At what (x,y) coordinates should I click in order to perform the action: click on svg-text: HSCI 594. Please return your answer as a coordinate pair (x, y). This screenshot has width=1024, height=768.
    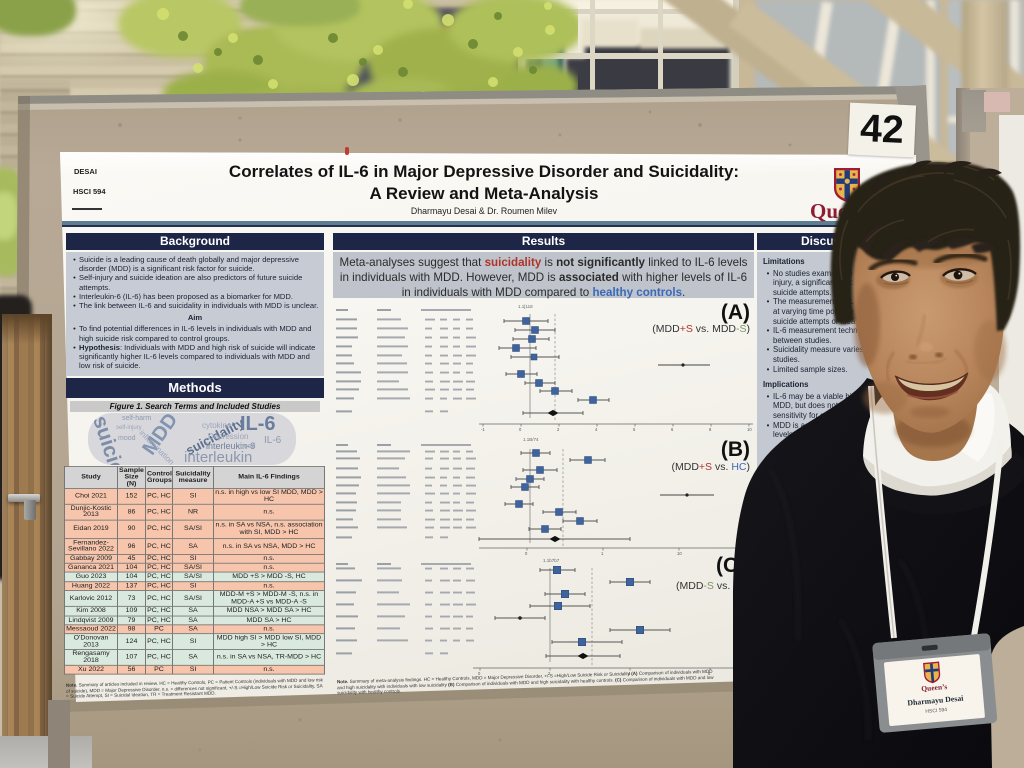
    Looking at the image, I should click on (936, 711).